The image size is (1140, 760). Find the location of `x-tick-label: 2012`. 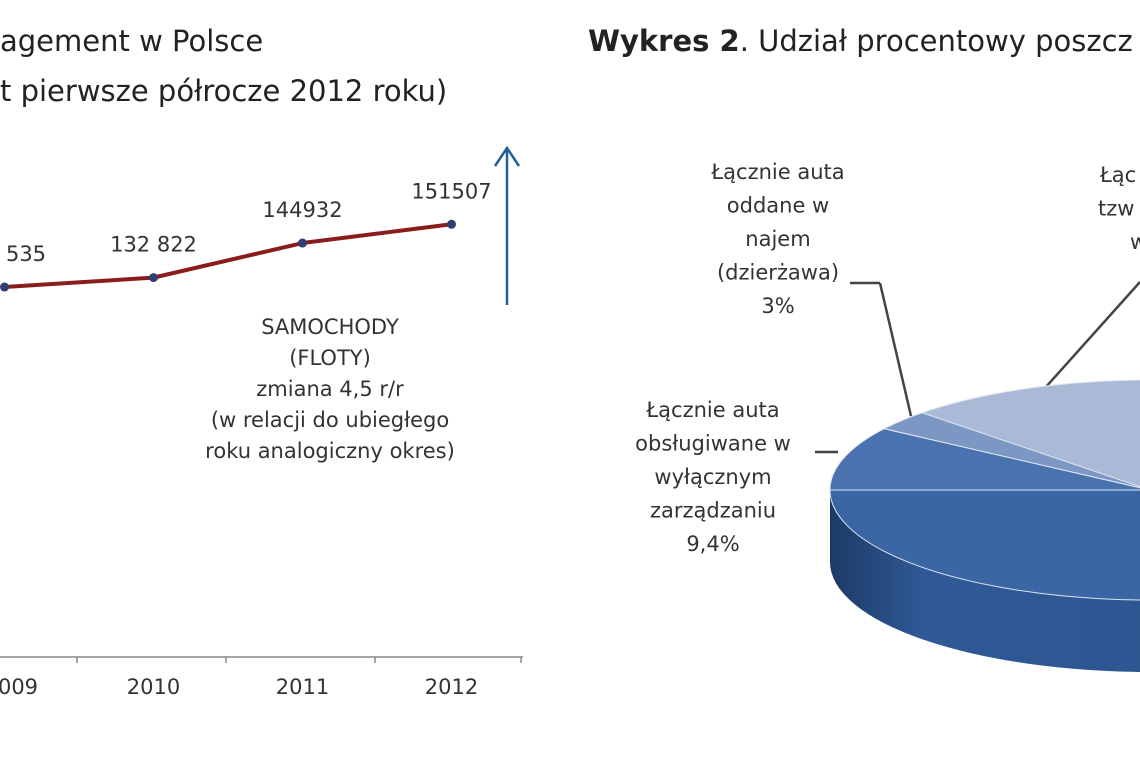

x-tick-label: 2012 is located at coordinates (451, 687).